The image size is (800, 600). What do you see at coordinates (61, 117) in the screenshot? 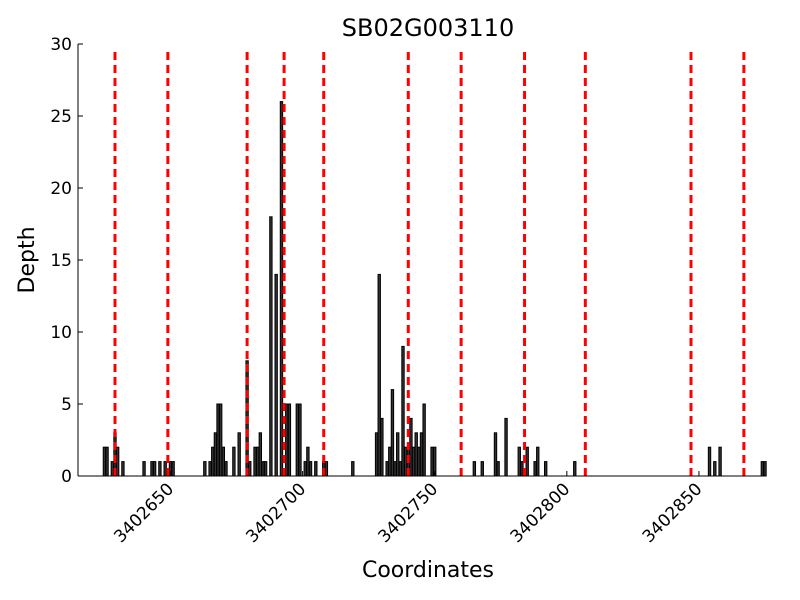
I see `y-tick-label: 25` at bounding box center [61, 117].